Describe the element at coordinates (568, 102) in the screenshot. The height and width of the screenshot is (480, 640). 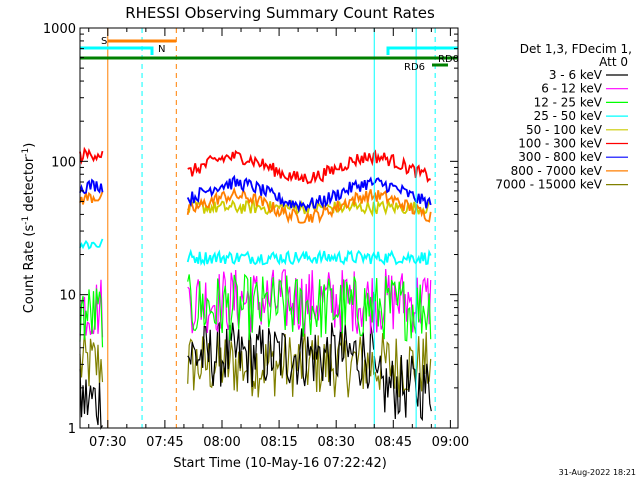
I see `legend-label: 12 - 25 keV` at that location.